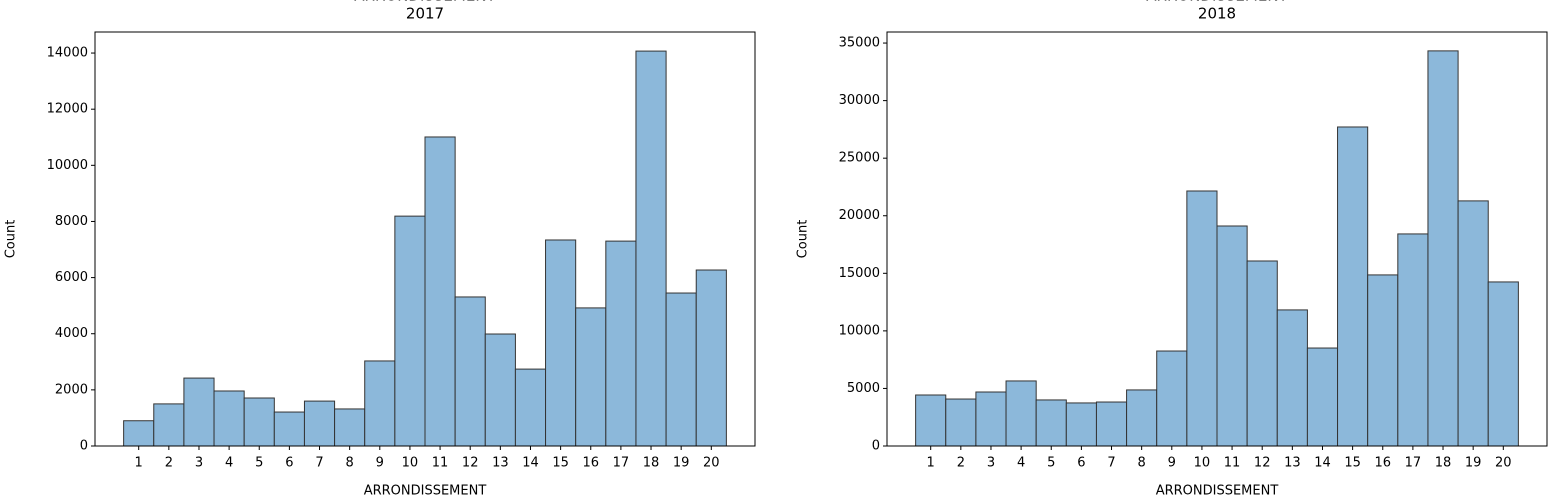  I want to click on y-tick-label: 20000, so click(859, 215).